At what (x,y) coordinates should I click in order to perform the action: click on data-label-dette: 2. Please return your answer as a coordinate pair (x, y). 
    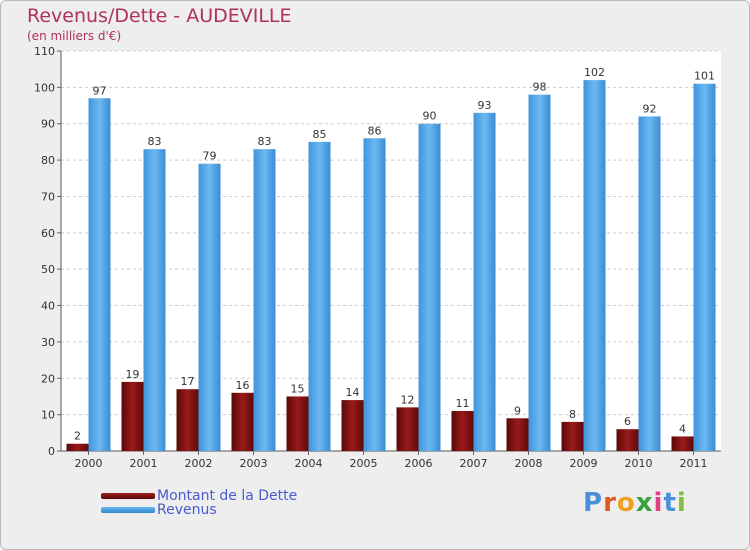
    Looking at the image, I should click on (77, 436).